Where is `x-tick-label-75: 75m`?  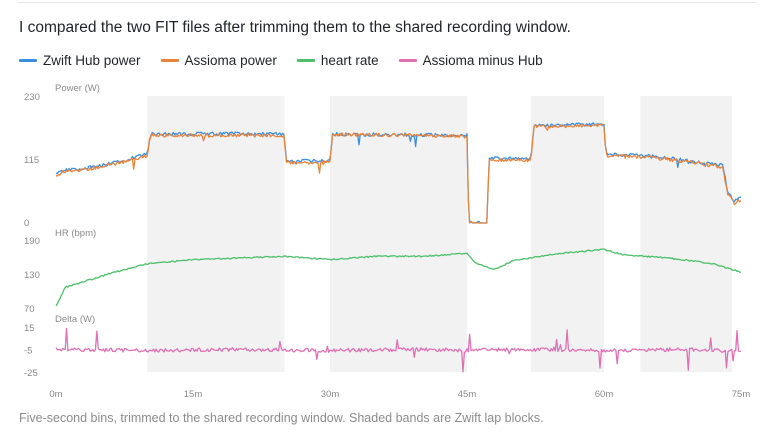
x-tick-label-75: 75m is located at coordinates (741, 394).